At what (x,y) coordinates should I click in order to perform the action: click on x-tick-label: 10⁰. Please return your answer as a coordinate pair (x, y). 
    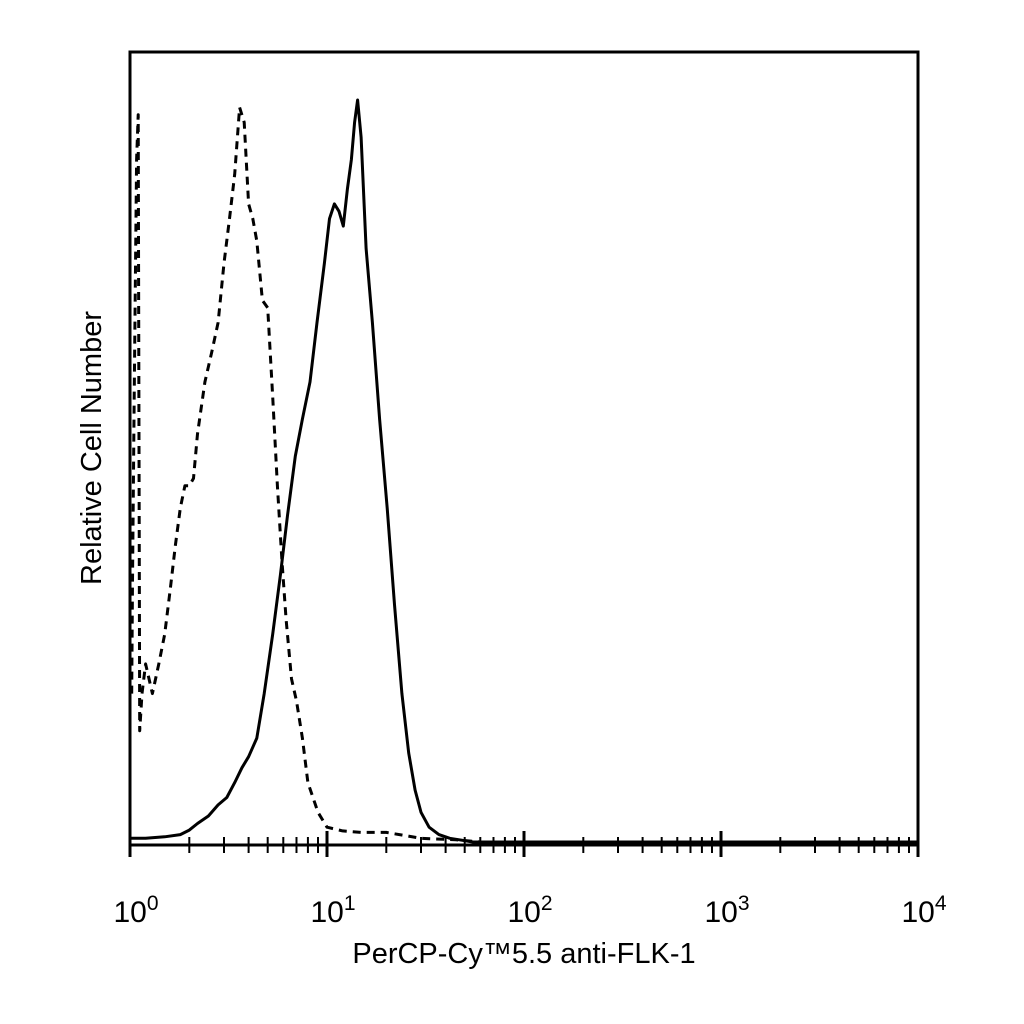
    Looking at the image, I should click on (135, 910).